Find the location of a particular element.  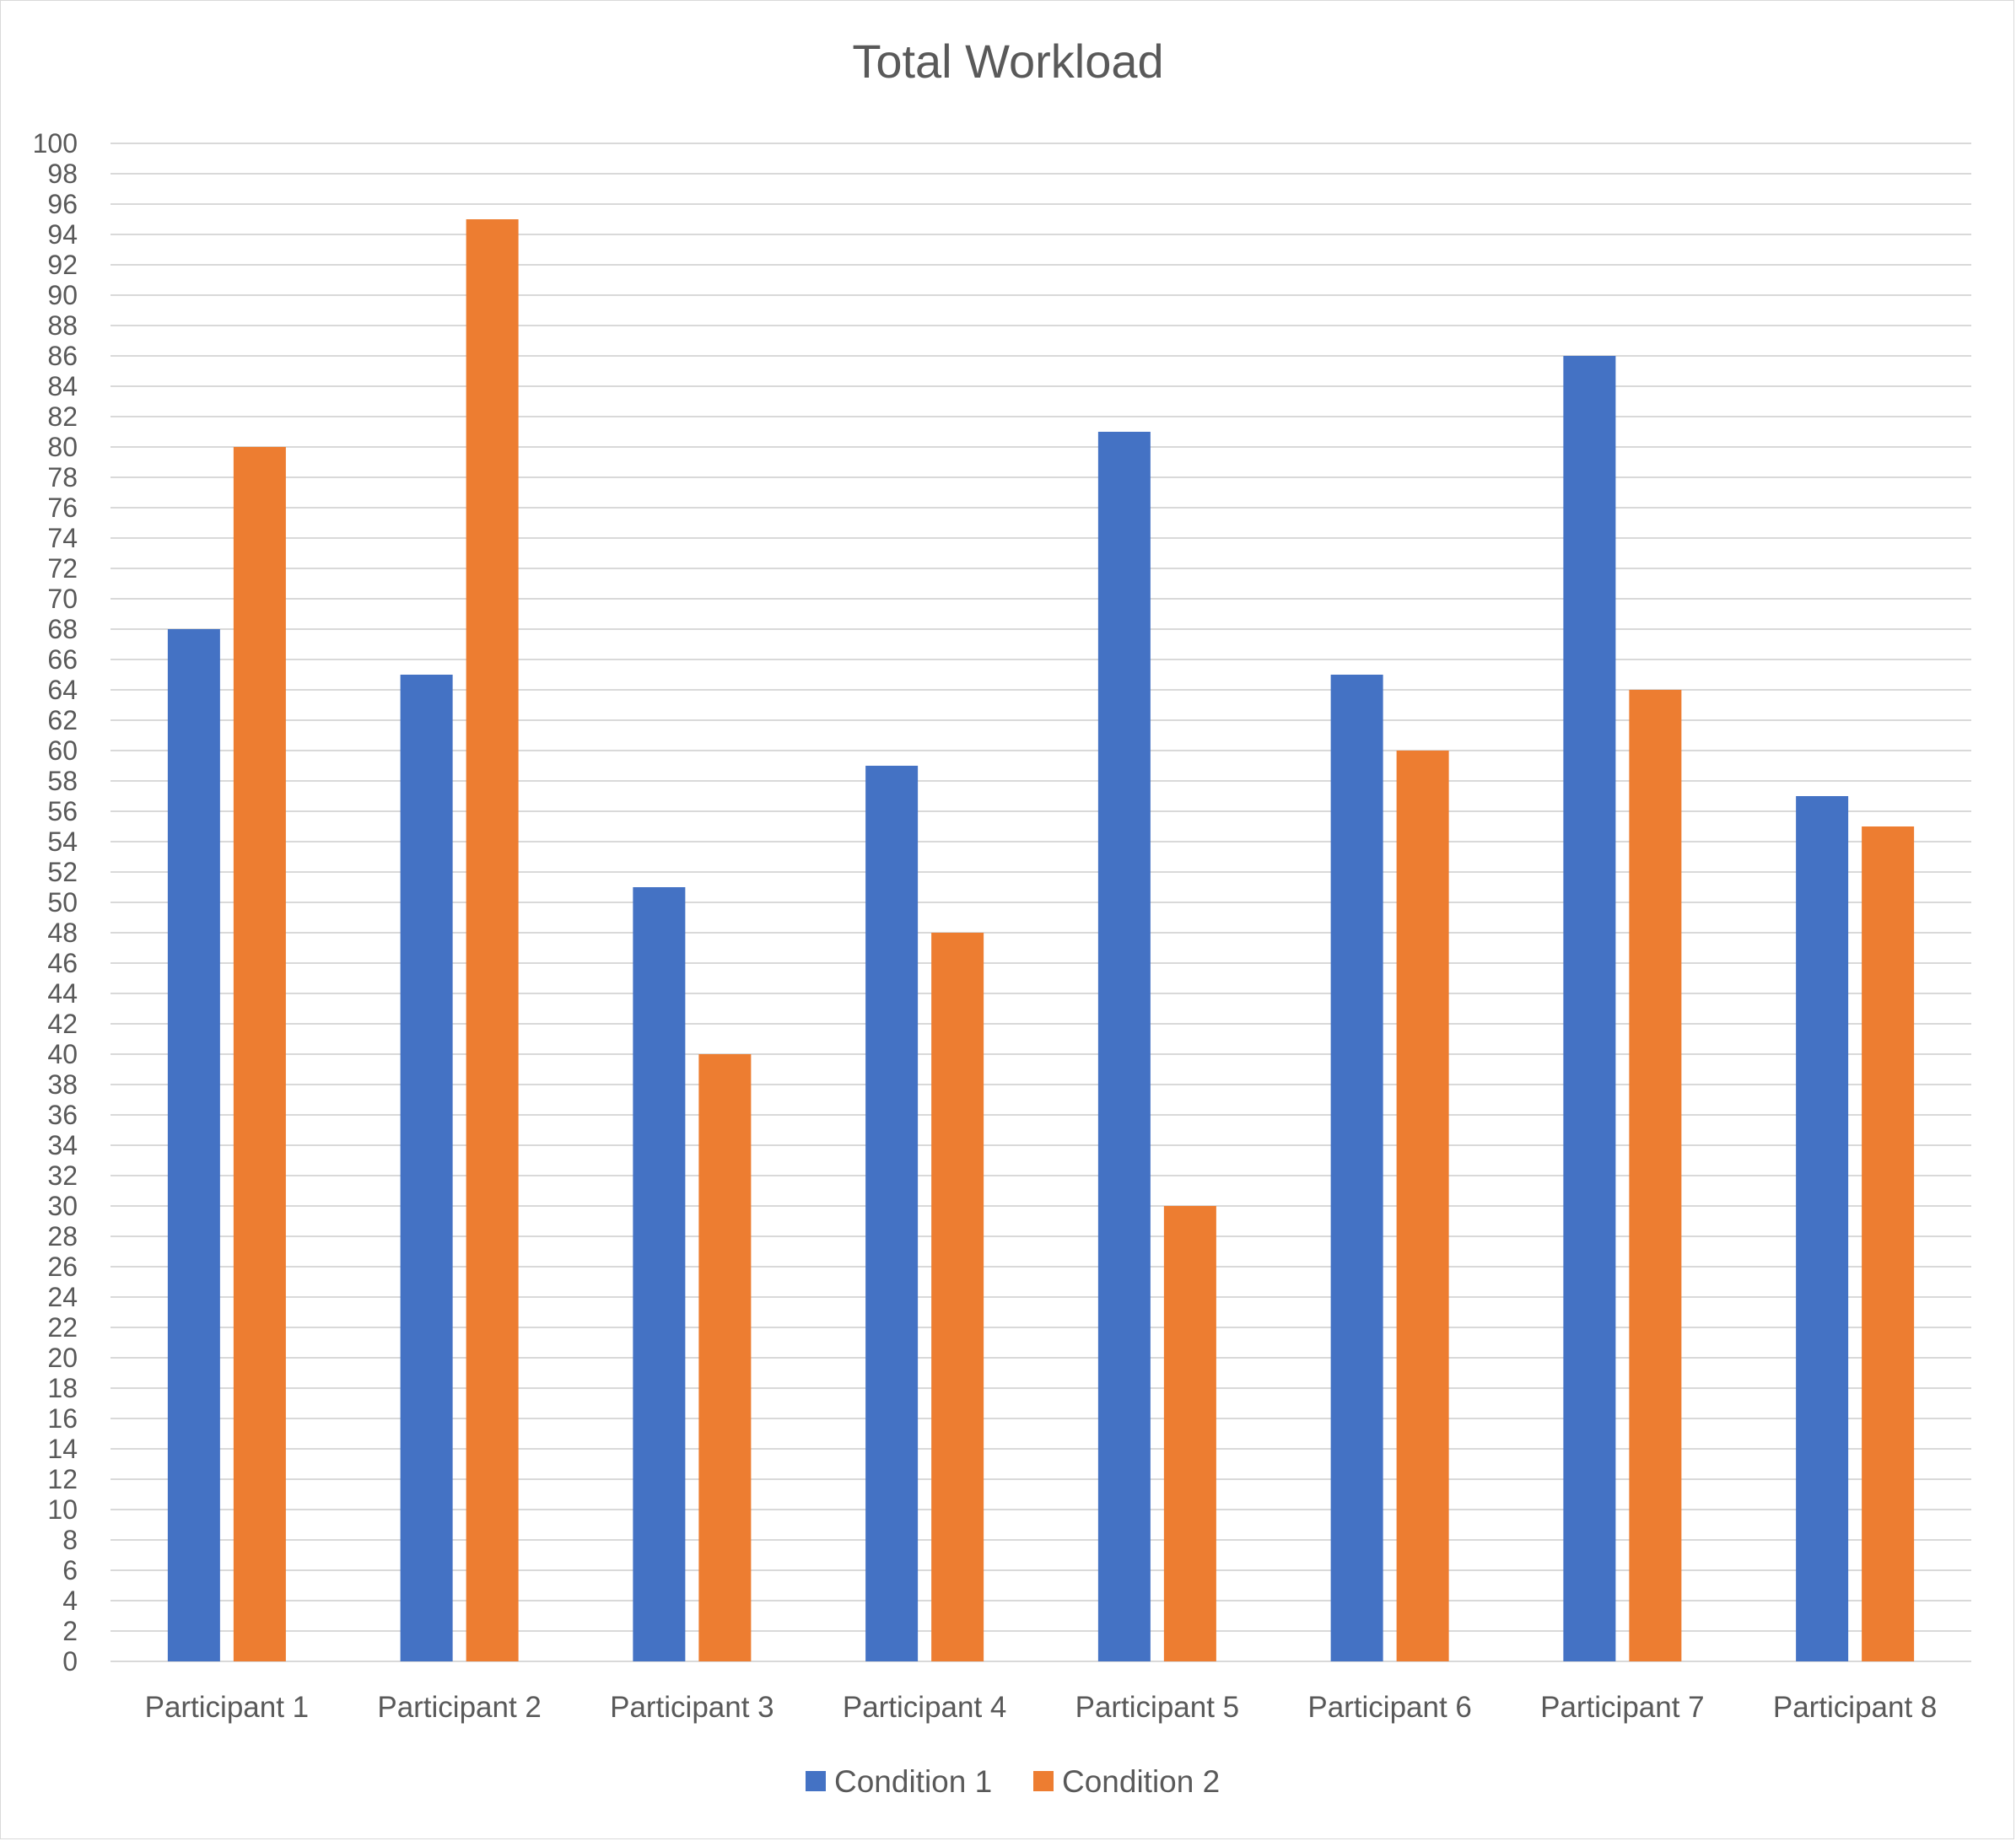

y-tick-label: 90 is located at coordinates (62, 295).